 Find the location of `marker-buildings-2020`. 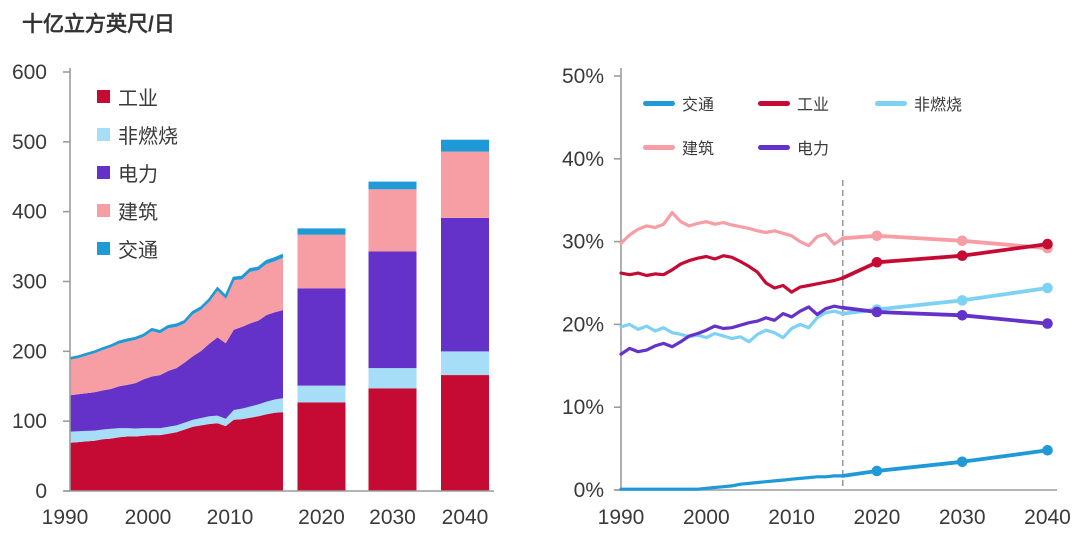

marker-buildings-2020 is located at coordinates (877, 236).